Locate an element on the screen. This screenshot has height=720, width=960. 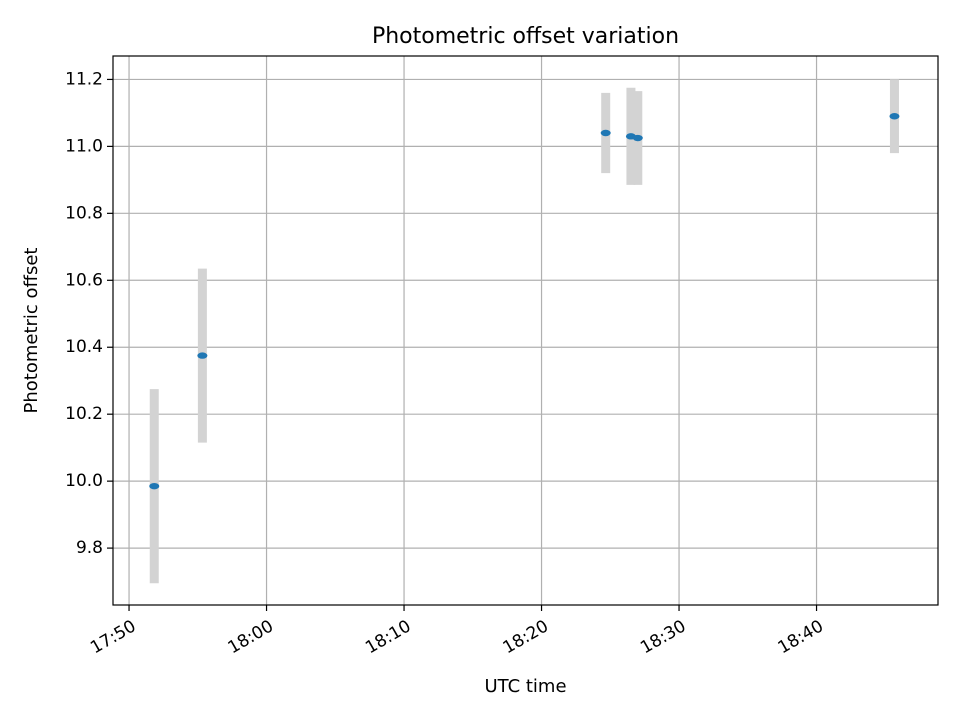
x-tick-label: 18:00 is located at coordinates (251, 637).